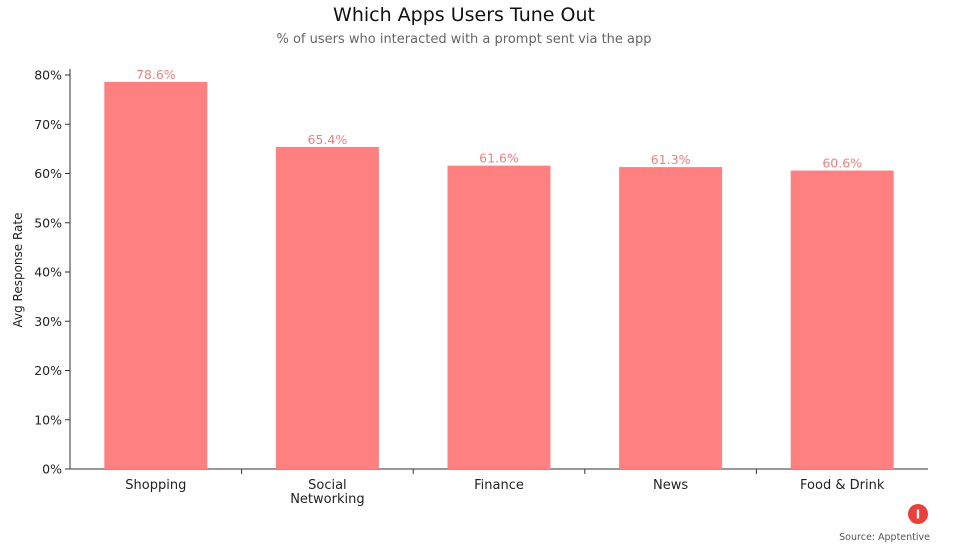  I want to click on data-label: 65.4%, so click(328, 139).